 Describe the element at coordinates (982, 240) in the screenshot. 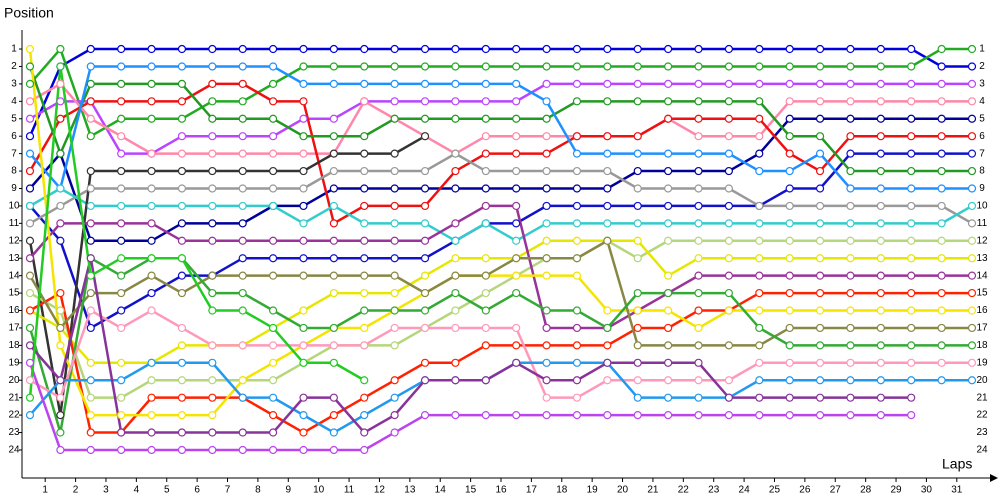

I see `y-tick-label-right: 12` at that location.